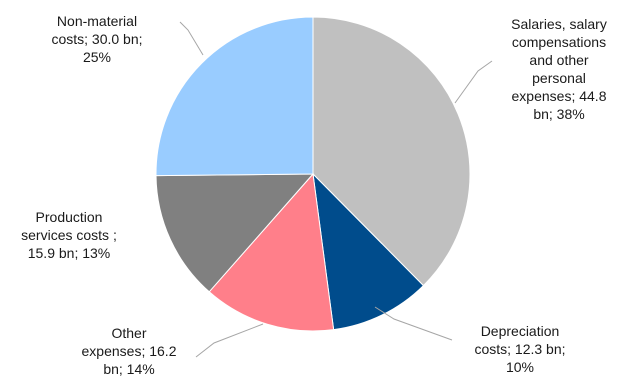 The image size is (626, 378). I want to click on slice-other-expenses, so click(271, 252).